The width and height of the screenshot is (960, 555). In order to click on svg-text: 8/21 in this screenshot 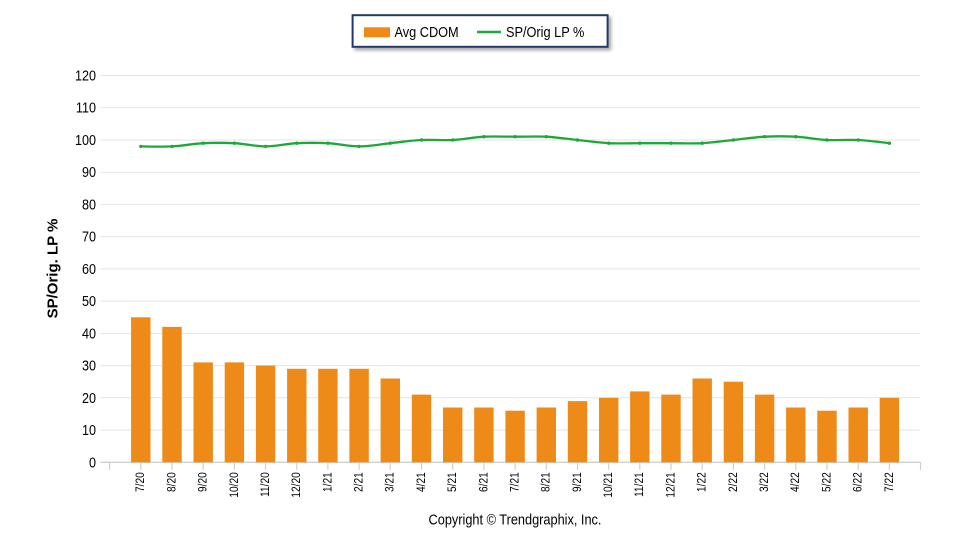, I will do `click(546, 482)`.